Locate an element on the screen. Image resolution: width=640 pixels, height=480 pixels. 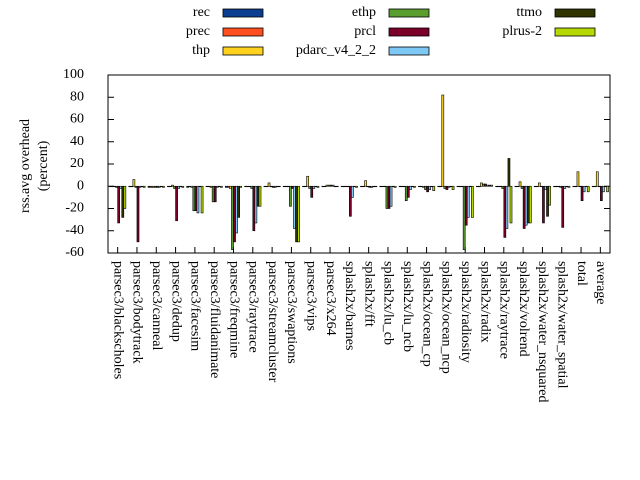
x-tick-label: splash2x/lu_cb is located at coordinates (388, 303).